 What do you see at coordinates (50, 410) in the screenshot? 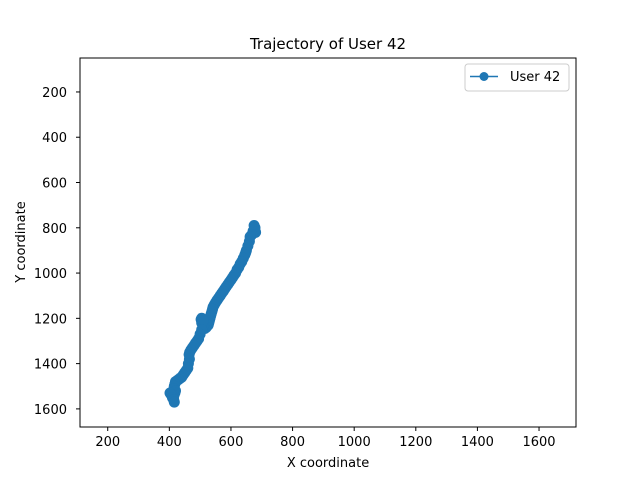
I see `y-tick-label: 1600` at bounding box center [50, 410].